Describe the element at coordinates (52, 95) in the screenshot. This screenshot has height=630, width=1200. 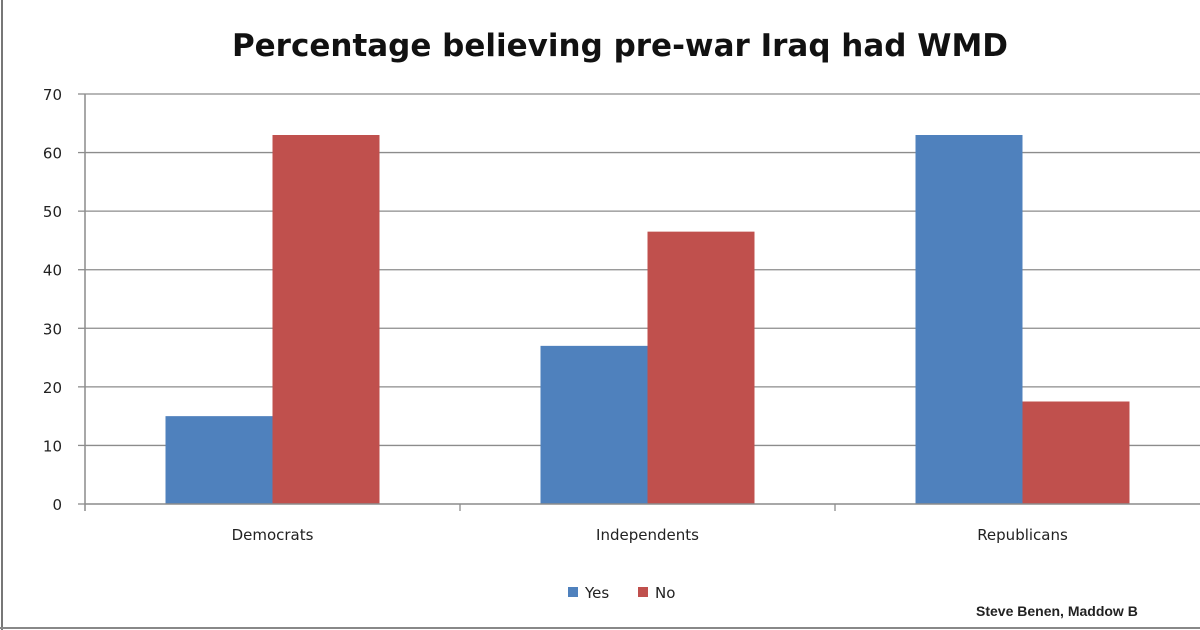
I see `y-tick-label: 70` at that location.